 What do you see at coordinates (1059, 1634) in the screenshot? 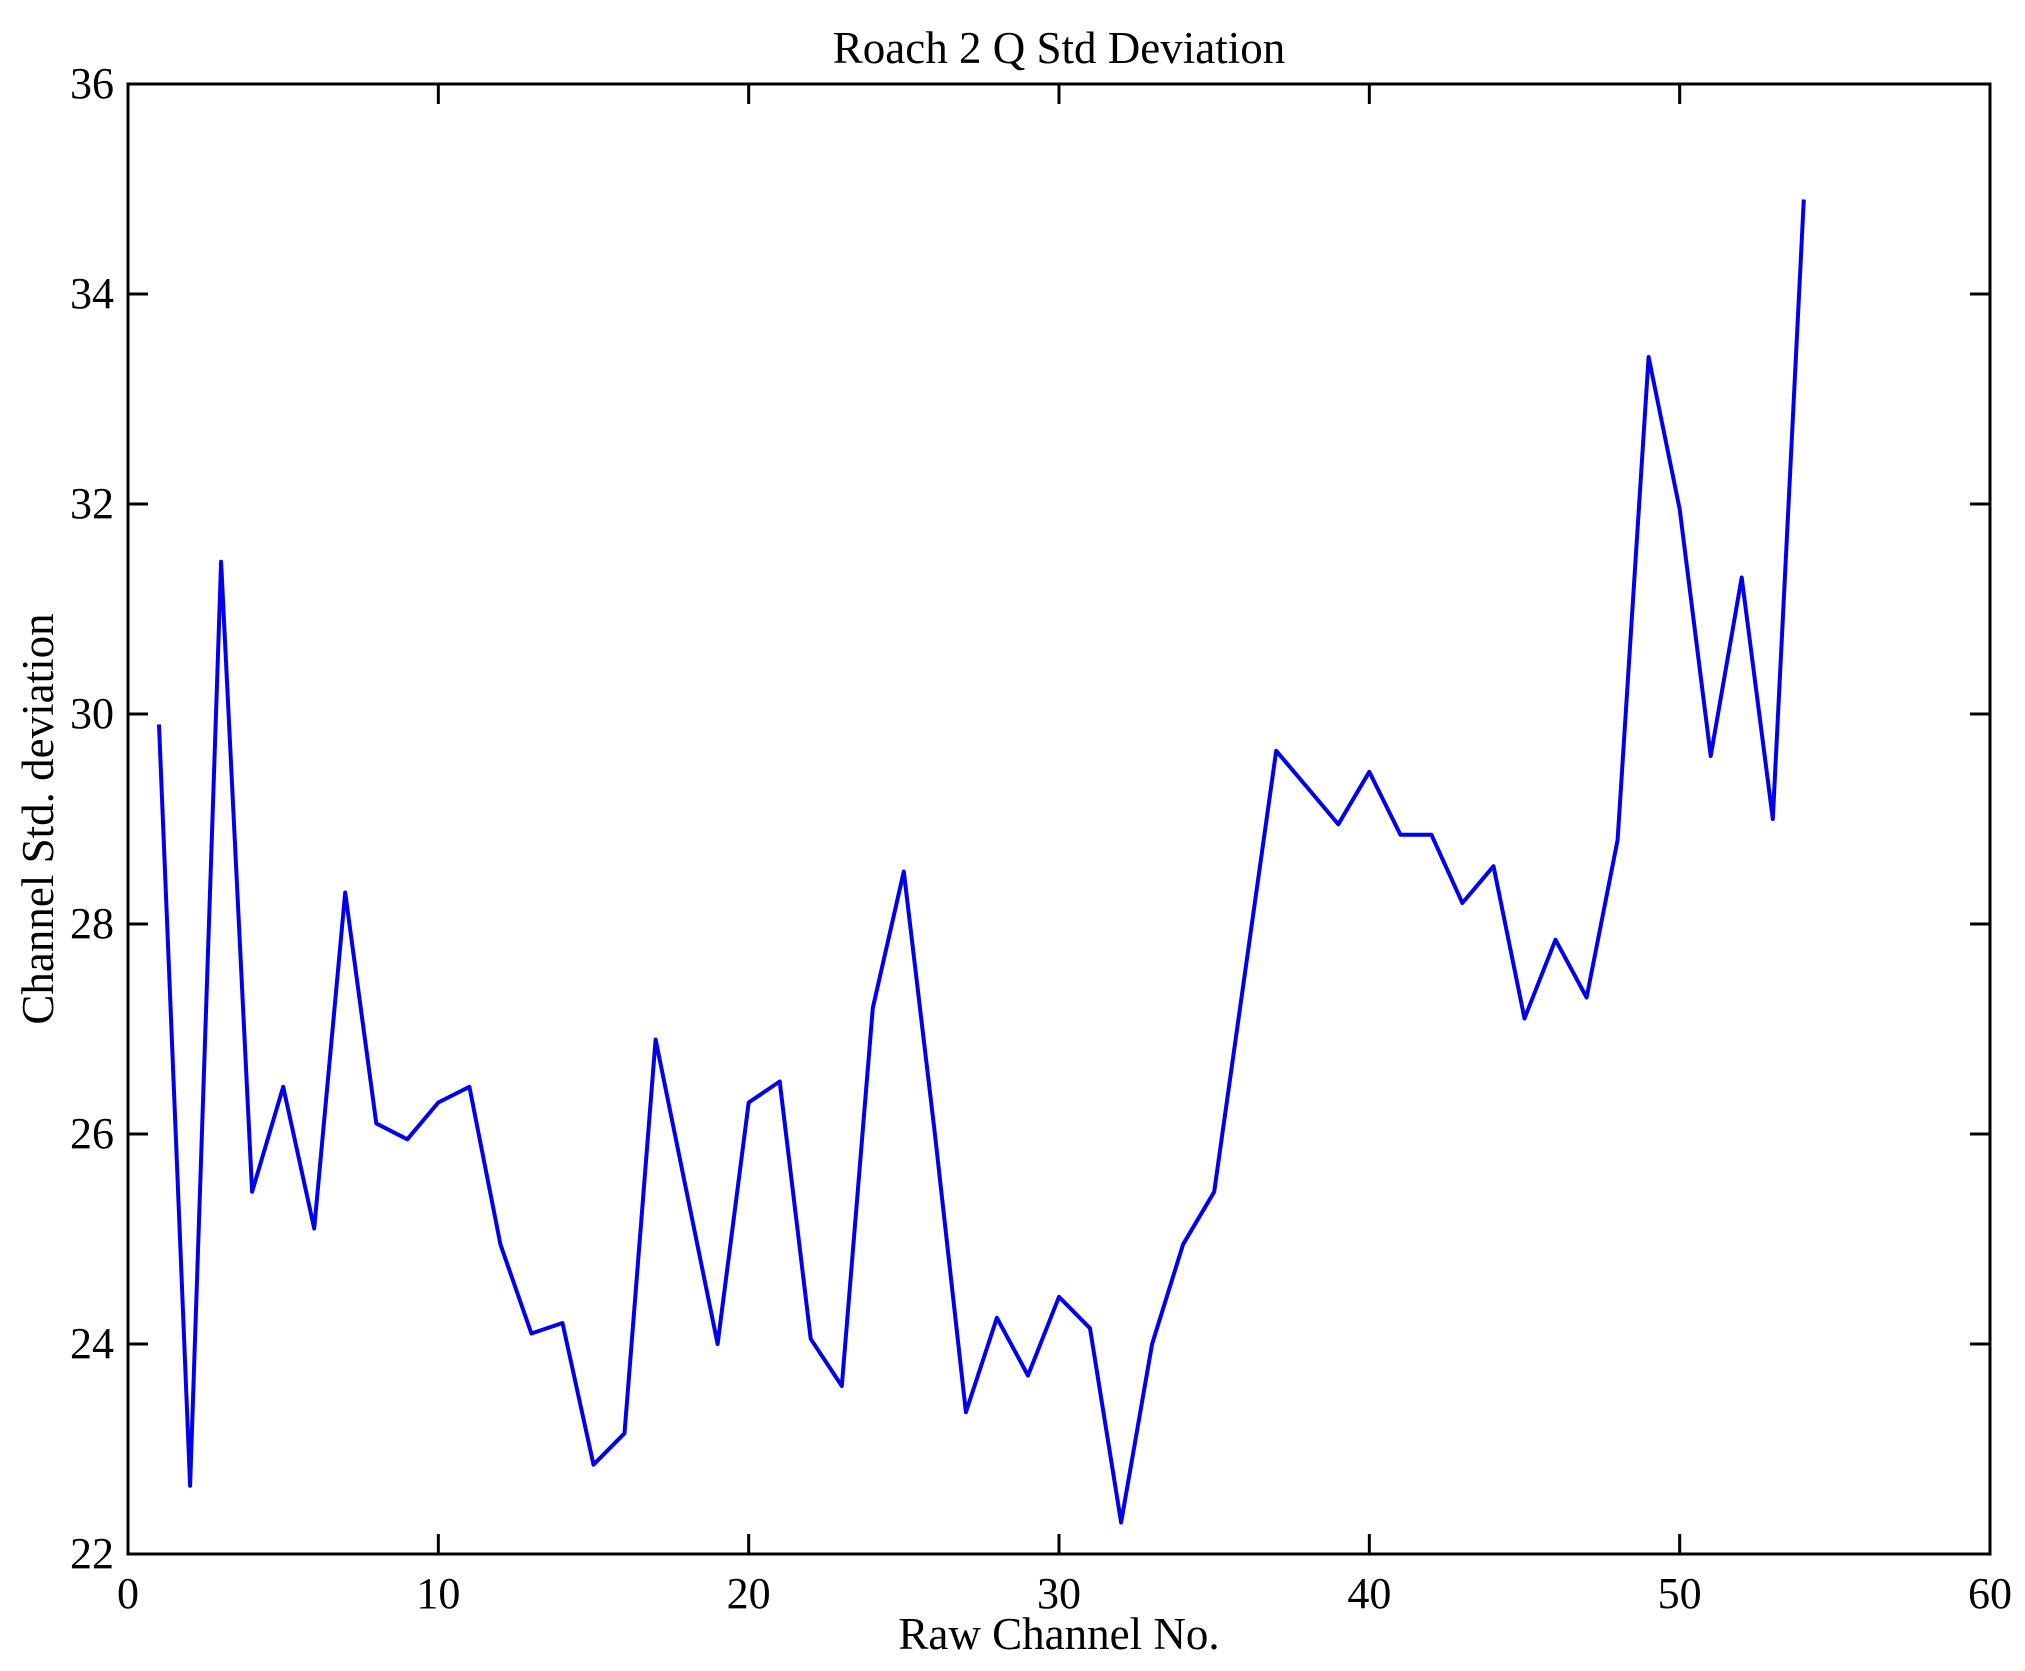
I see `x-axis-label: Raw Channel No.` at bounding box center [1059, 1634].